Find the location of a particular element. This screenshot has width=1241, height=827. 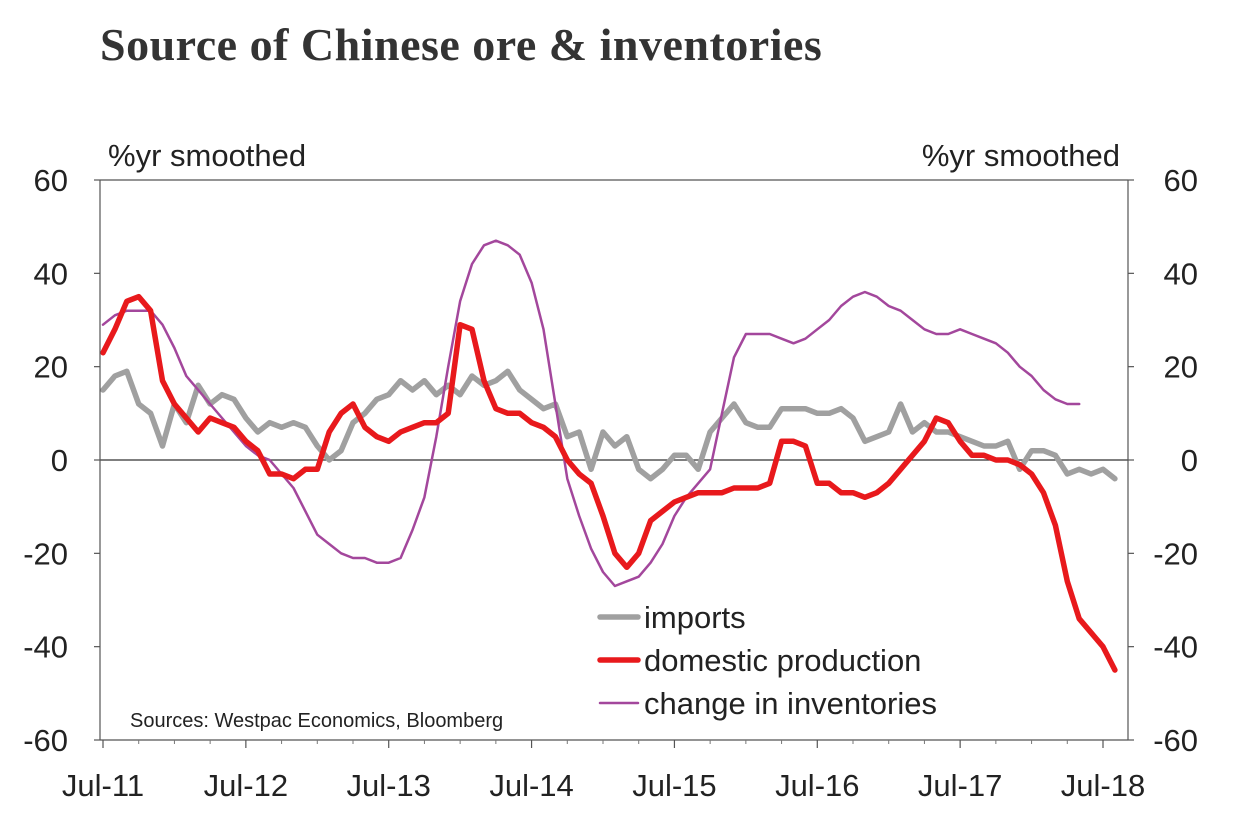

x-tick-label: Jul-12 is located at coordinates (246, 785).